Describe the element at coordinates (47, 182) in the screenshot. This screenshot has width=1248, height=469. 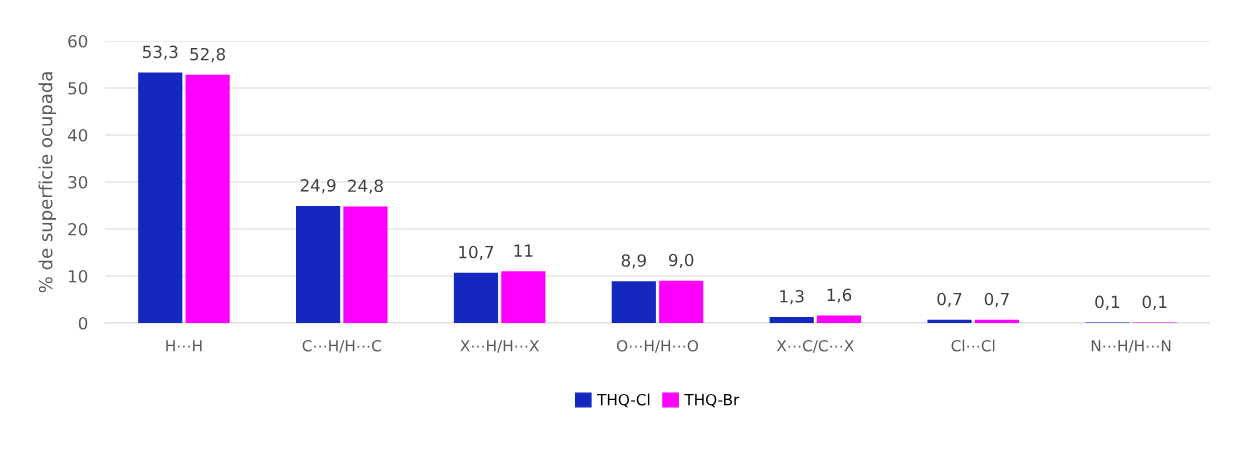
I see `y-axis-title: % de superficie ocupada` at that location.